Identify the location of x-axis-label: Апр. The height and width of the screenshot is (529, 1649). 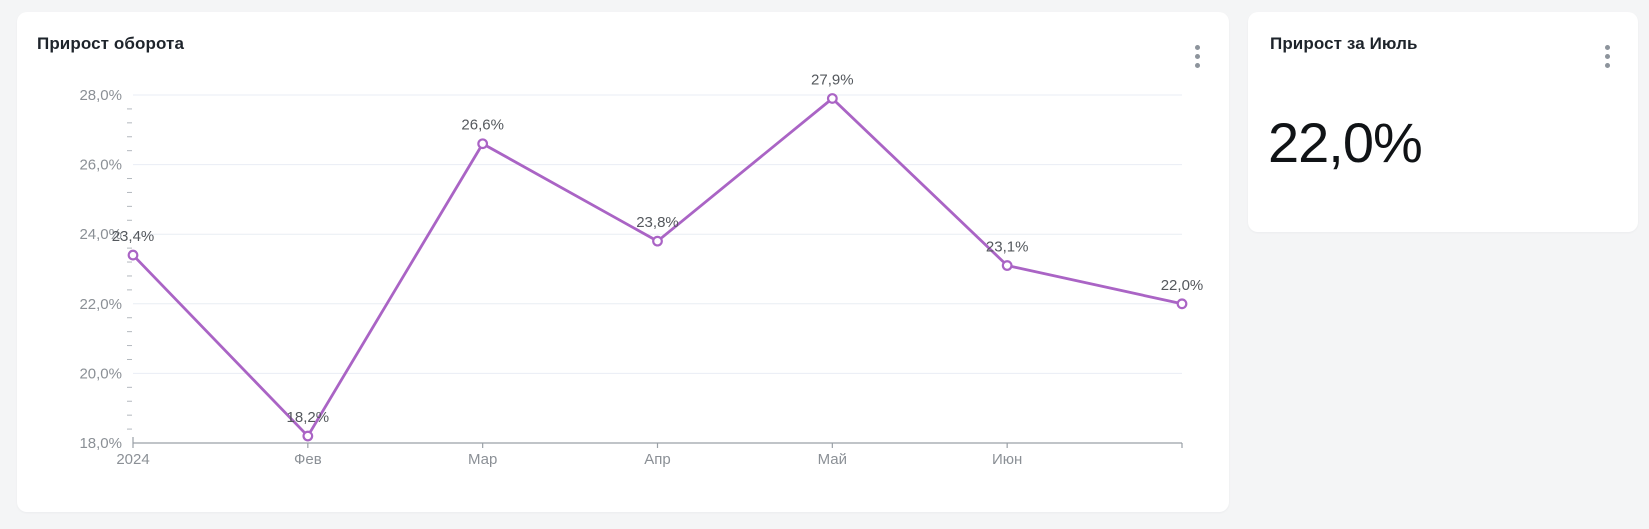
(657, 459).